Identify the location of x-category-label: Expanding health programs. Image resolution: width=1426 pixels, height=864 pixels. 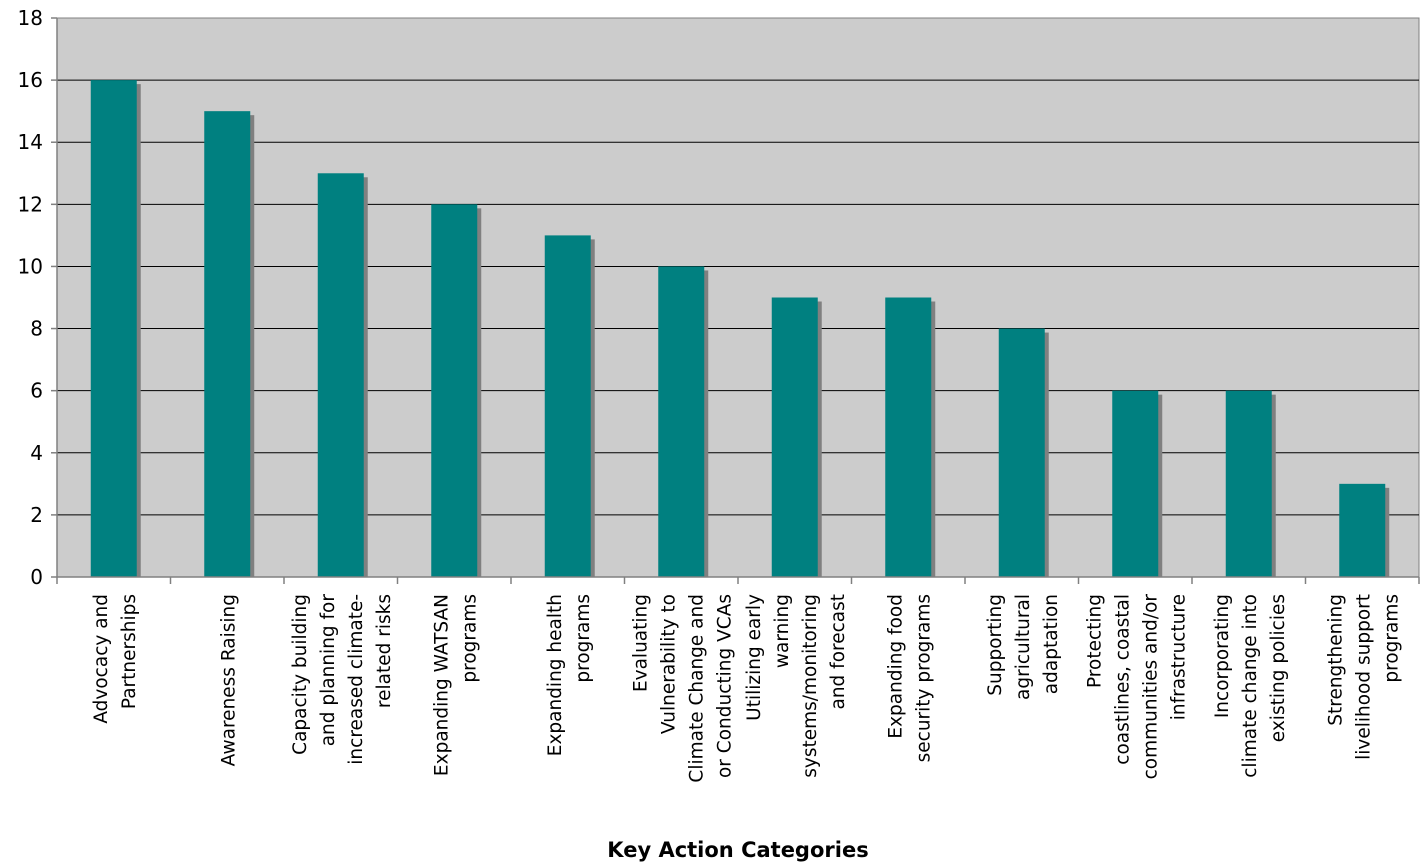
(569, 675).